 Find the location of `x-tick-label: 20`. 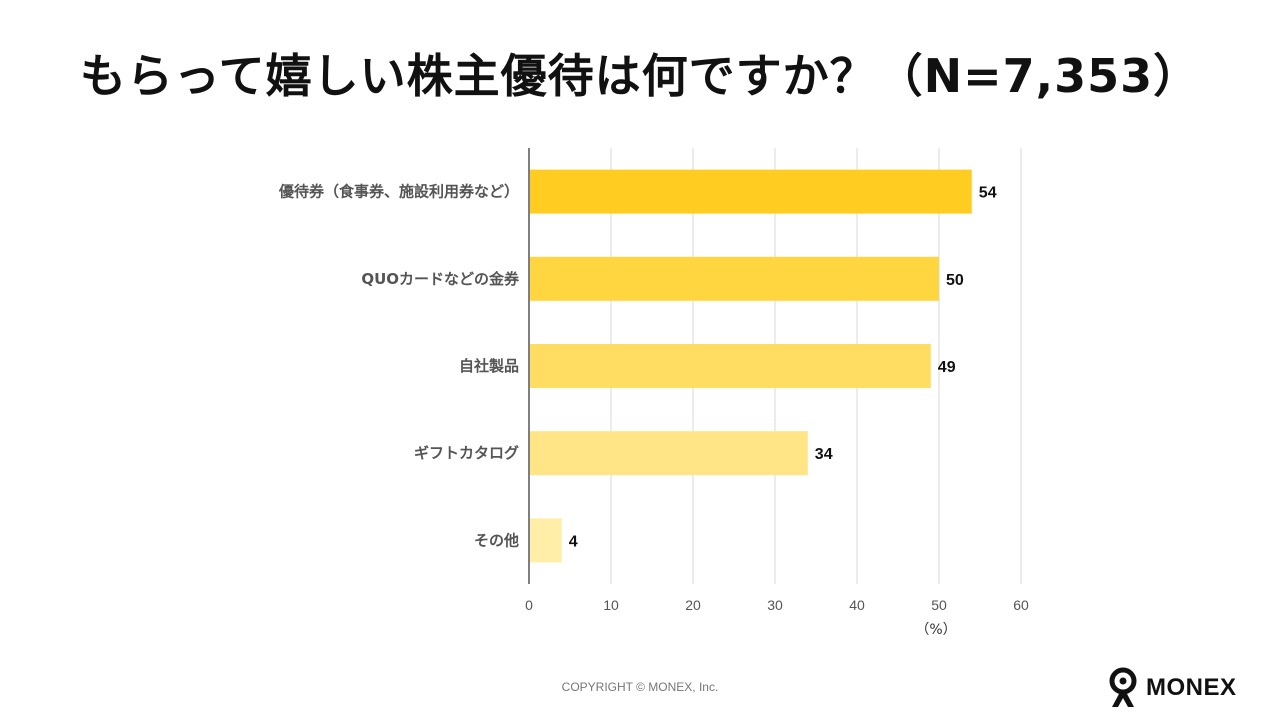

x-tick-label: 20 is located at coordinates (693, 605).